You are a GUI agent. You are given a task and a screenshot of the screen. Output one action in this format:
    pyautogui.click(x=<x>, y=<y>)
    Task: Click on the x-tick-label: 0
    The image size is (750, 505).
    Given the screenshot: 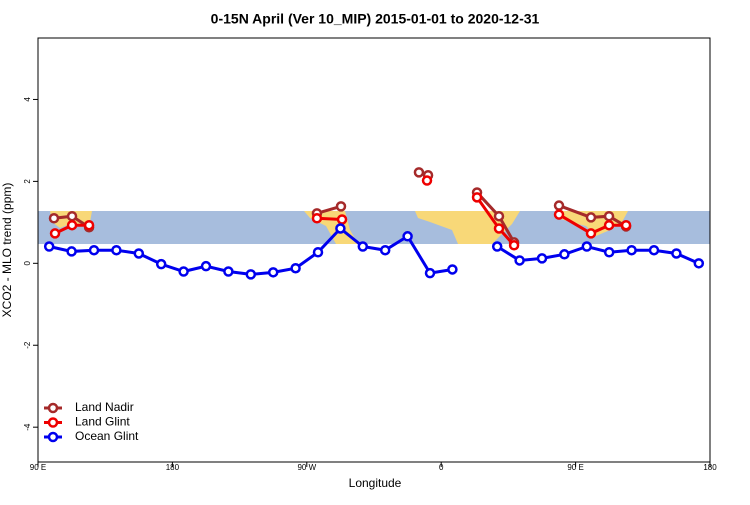 What is the action you would take?
    pyautogui.click(x=441, y=467)
    